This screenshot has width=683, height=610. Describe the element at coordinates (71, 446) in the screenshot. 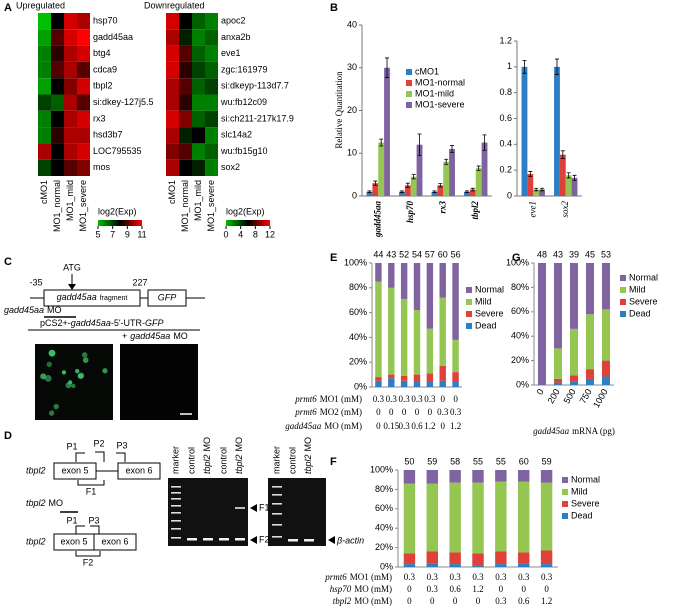

I see `primer-label: P1` at that location.